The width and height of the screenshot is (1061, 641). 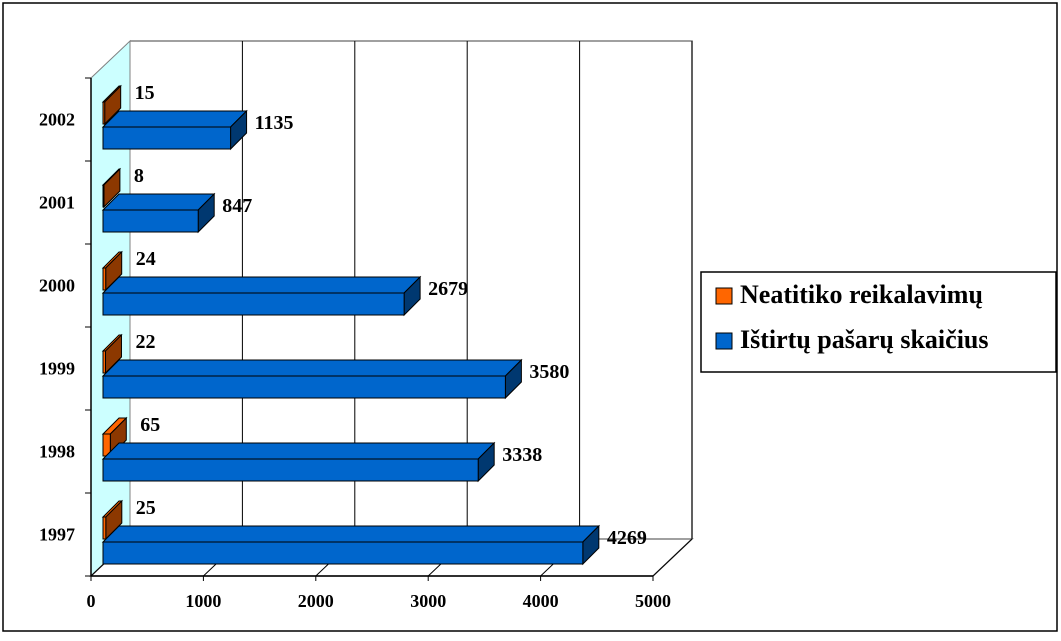 I want to click on data-label-istirtu: 2679, so click(x=448, y=289).